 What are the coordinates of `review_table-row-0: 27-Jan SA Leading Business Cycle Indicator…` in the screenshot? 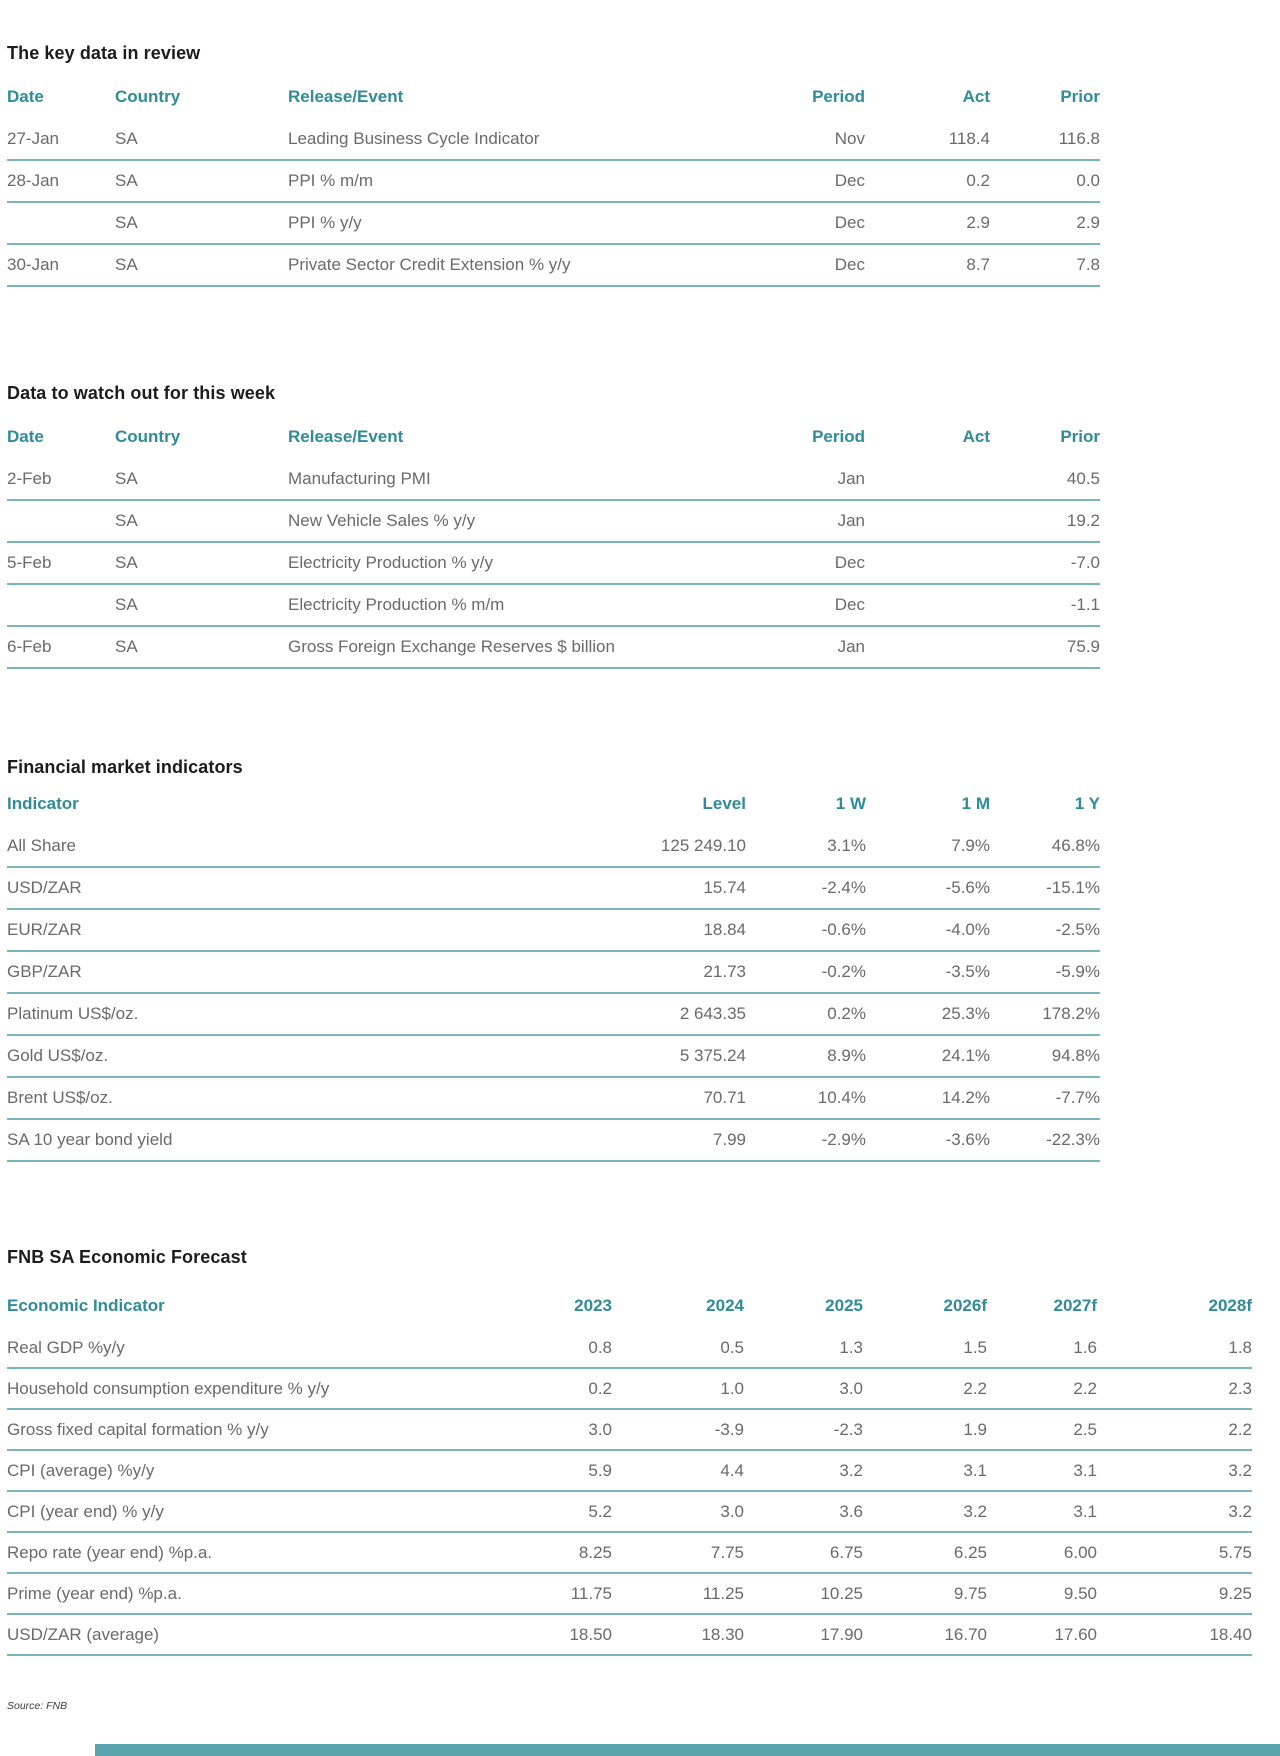 It's located at (553, 140).